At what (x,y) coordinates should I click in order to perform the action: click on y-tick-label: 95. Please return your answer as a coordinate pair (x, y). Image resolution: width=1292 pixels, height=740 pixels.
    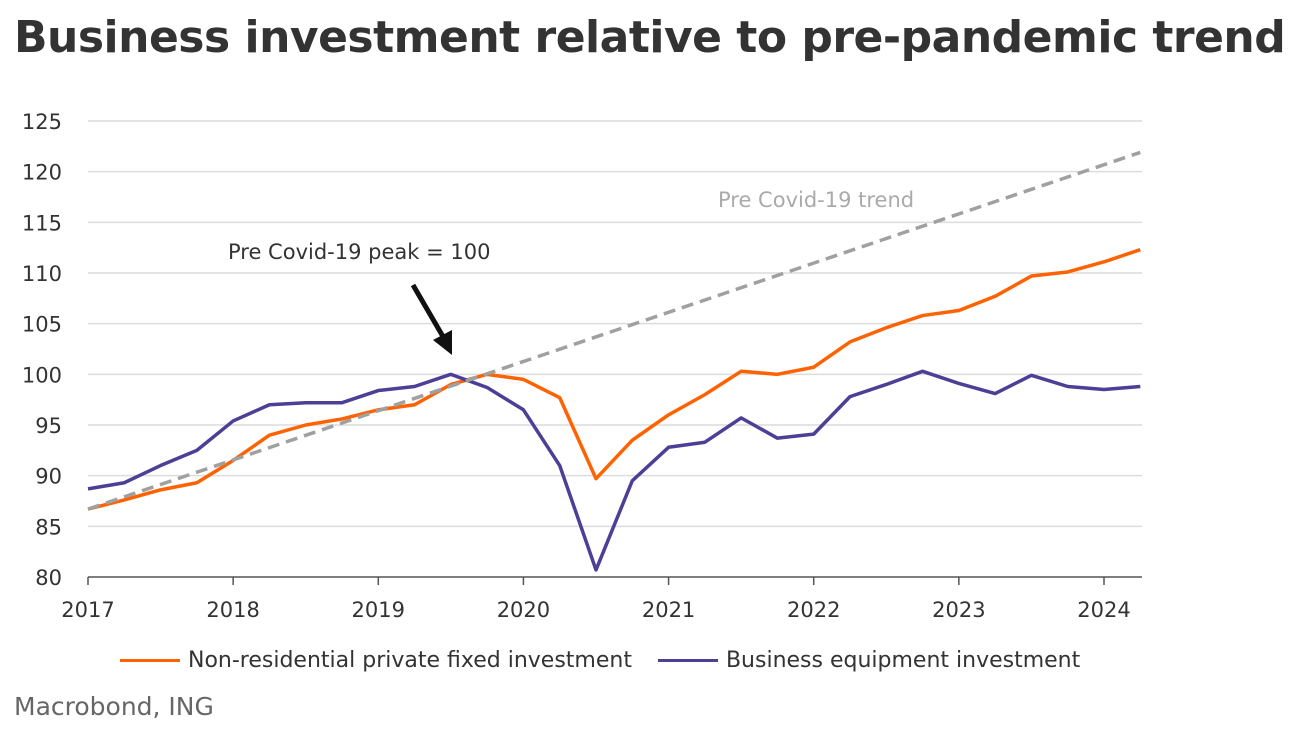
    Looking at the image, I should click on (48, 426).